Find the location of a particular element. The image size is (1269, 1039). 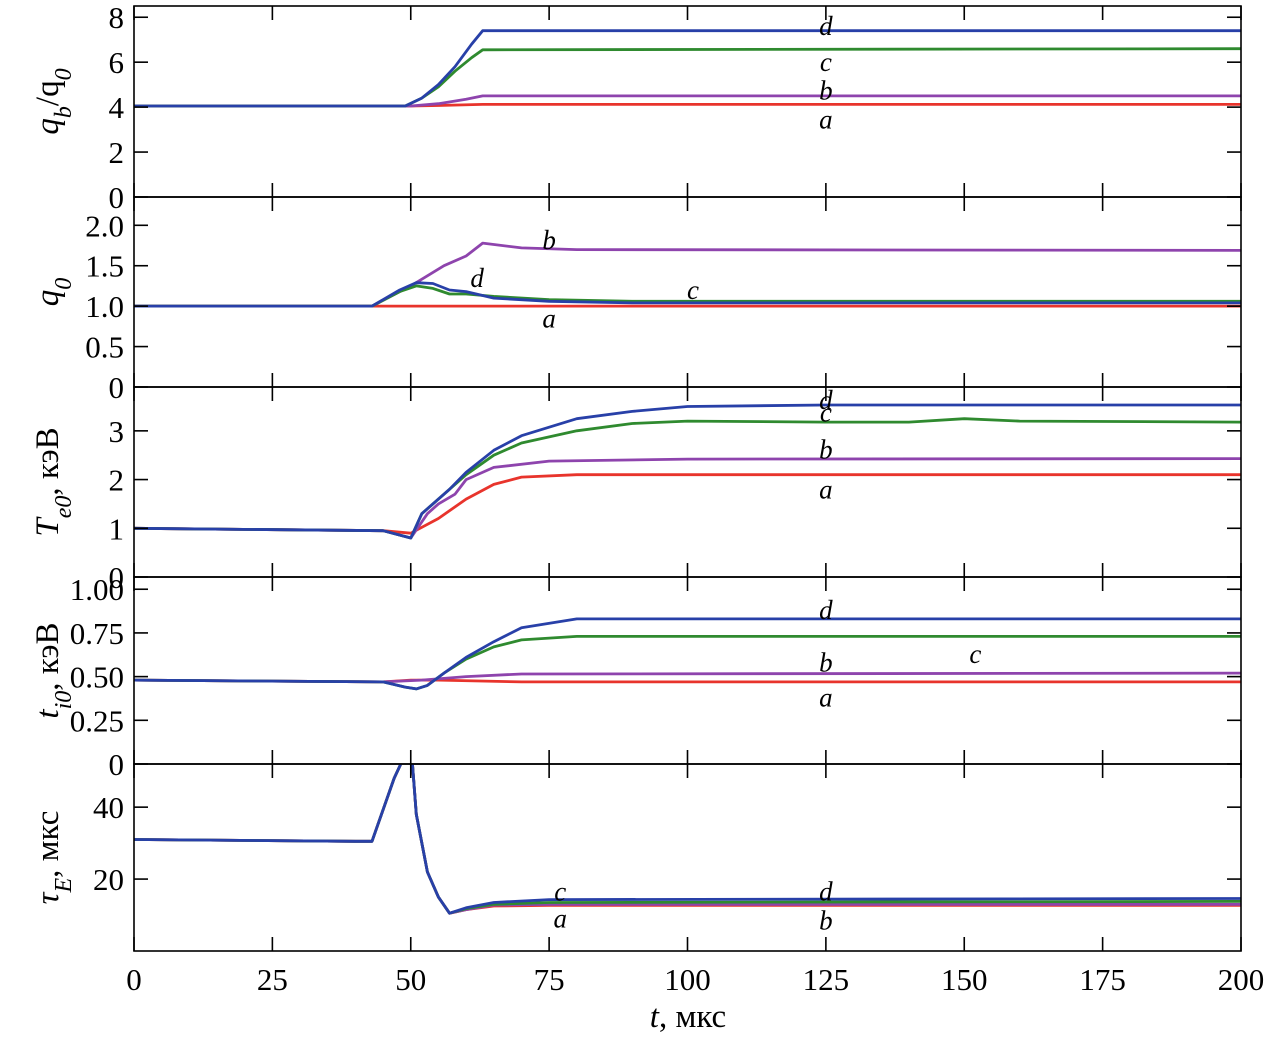

y-tick-label: 1.00 is located at coordinates (97, 589).